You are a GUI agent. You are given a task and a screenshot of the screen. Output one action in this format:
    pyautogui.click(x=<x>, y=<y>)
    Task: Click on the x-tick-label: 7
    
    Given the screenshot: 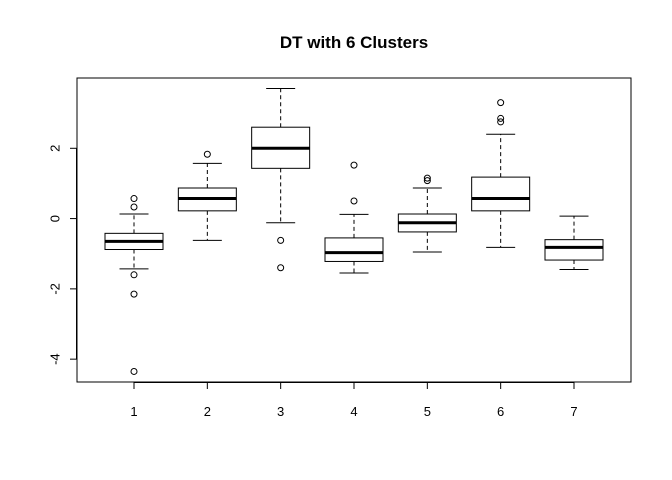 What is the action you would take?
    pyautogui.click(x=573, y=411)
    